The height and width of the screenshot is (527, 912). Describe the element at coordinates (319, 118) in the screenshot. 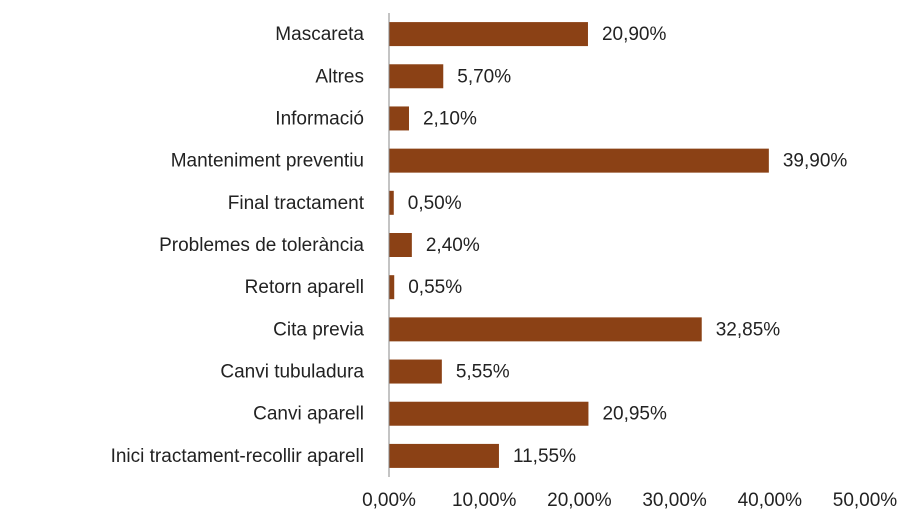

I see `y-tick-label: Informació` at that location.